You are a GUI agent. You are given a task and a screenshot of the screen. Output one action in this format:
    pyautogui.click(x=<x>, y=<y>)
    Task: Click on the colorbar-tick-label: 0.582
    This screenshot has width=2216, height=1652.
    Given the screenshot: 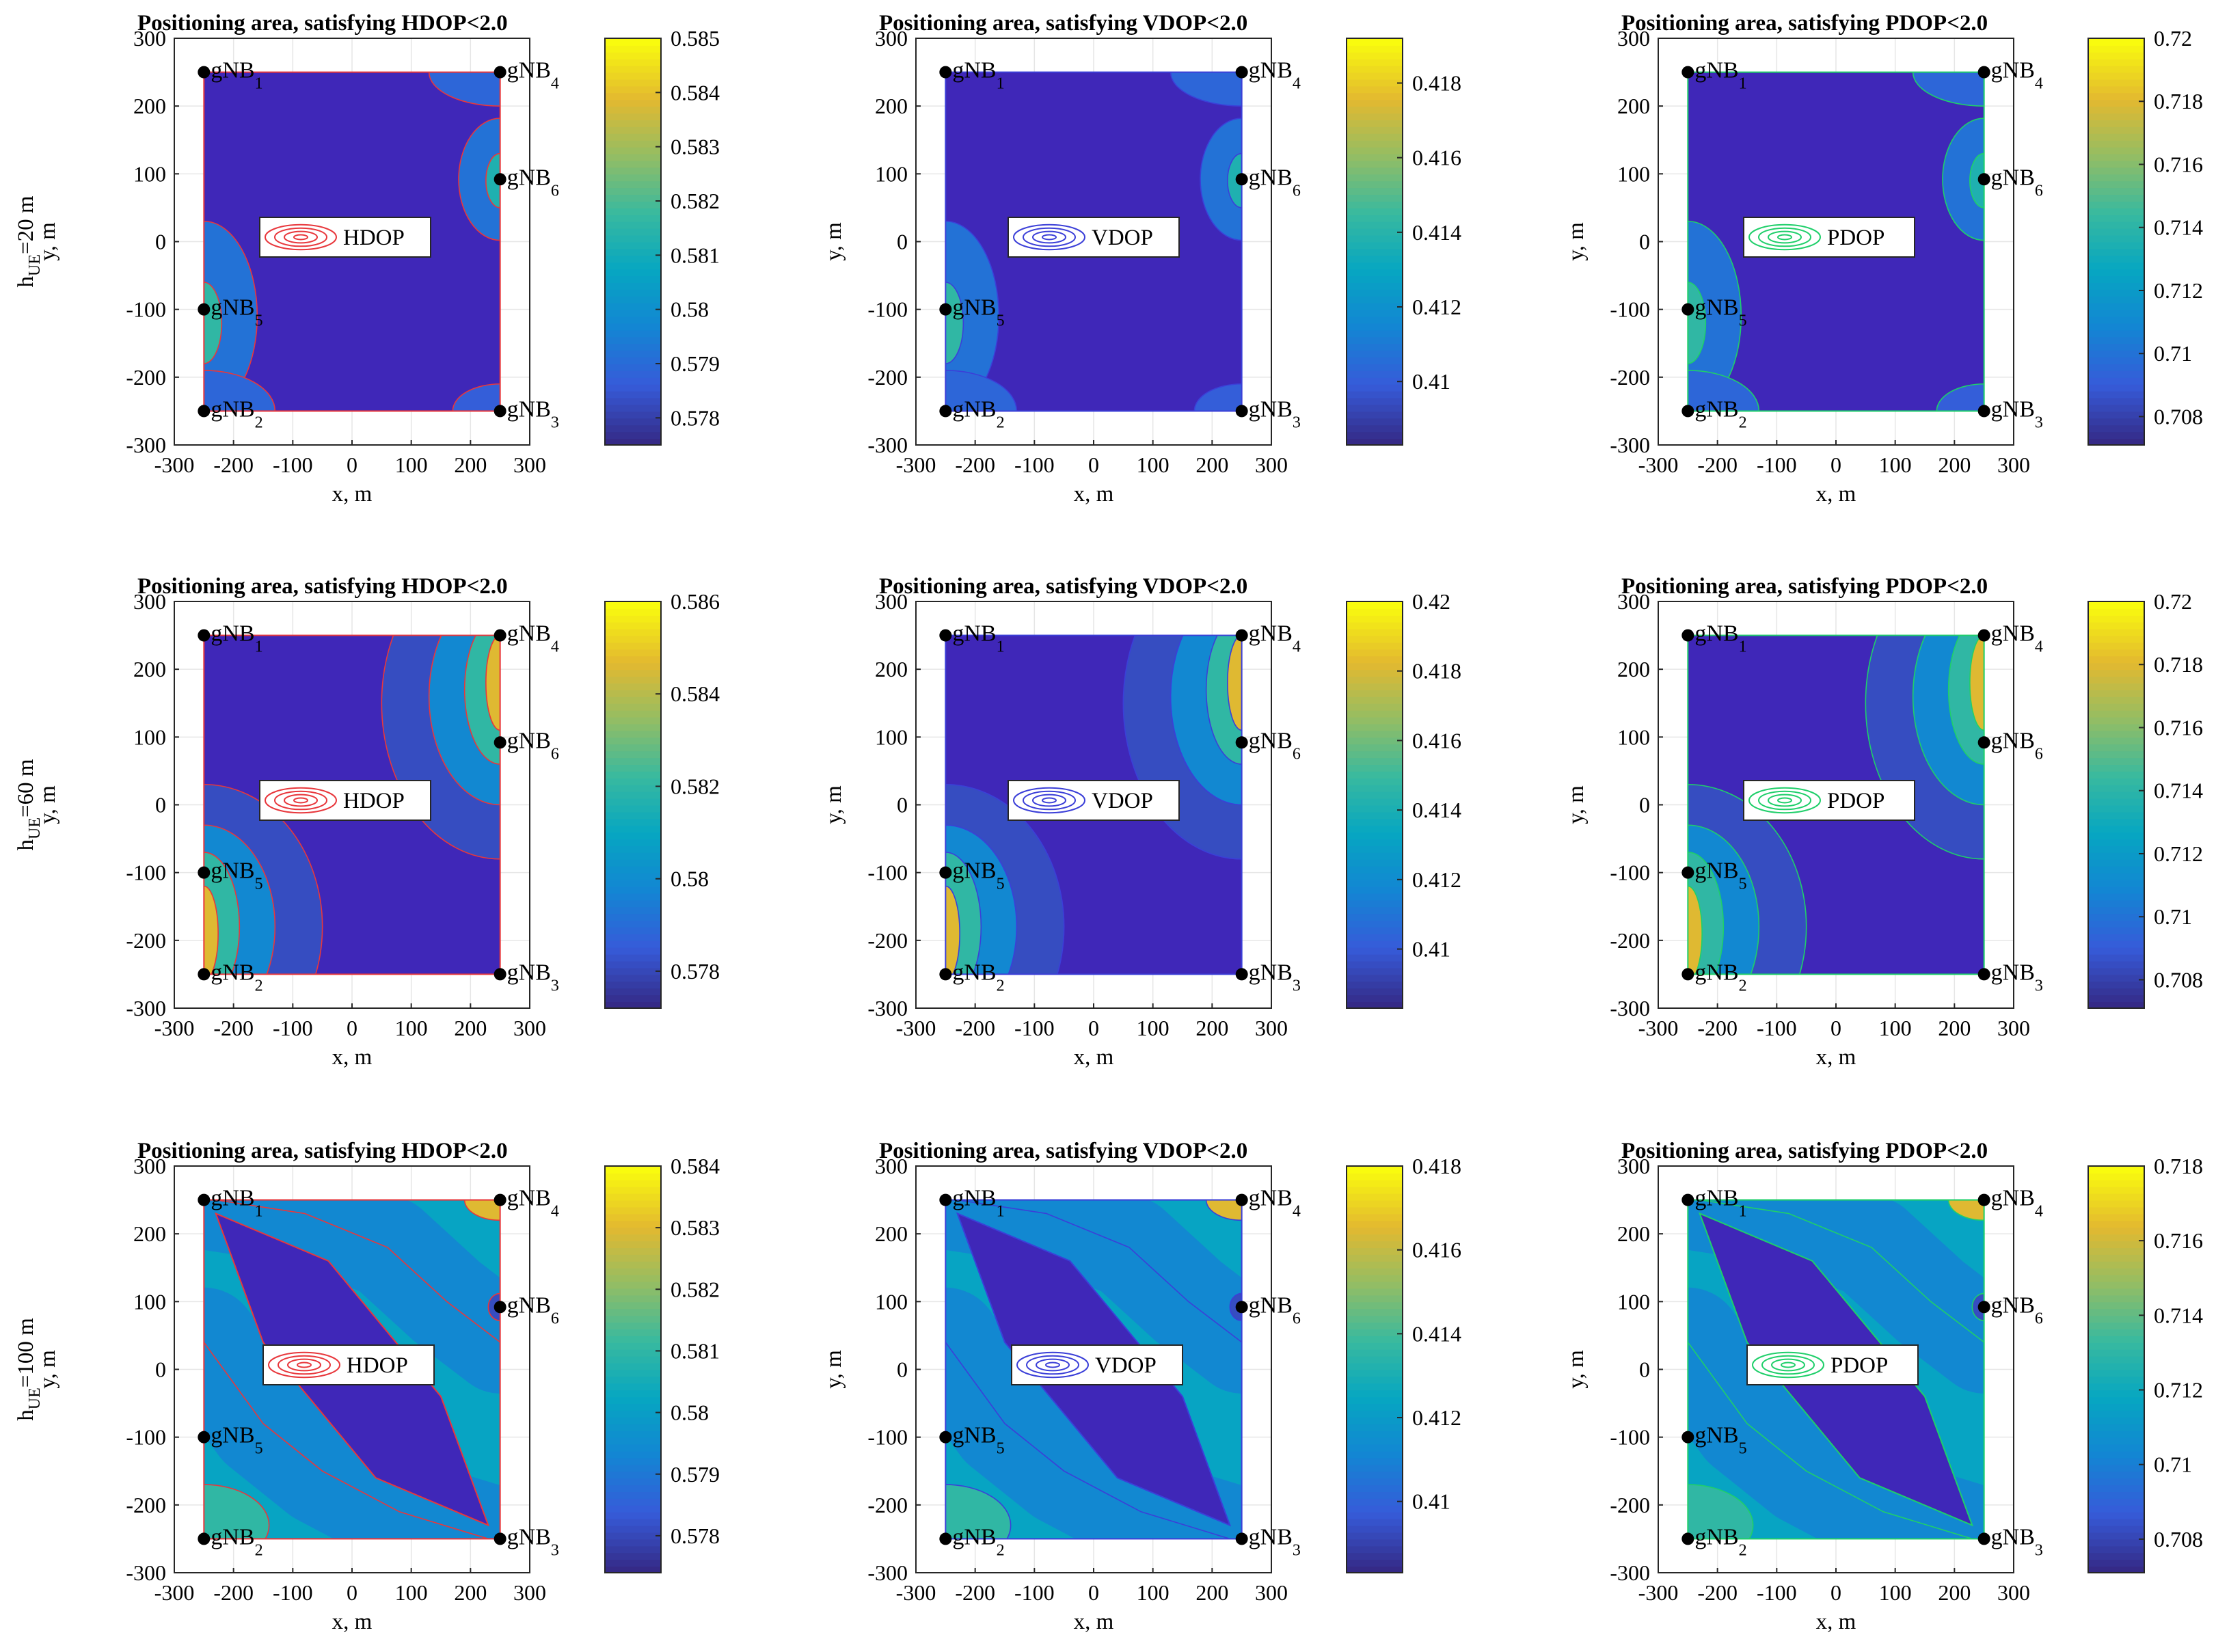 What is the action you would take?
    pyautogui.click(x=695, y=1289)
    